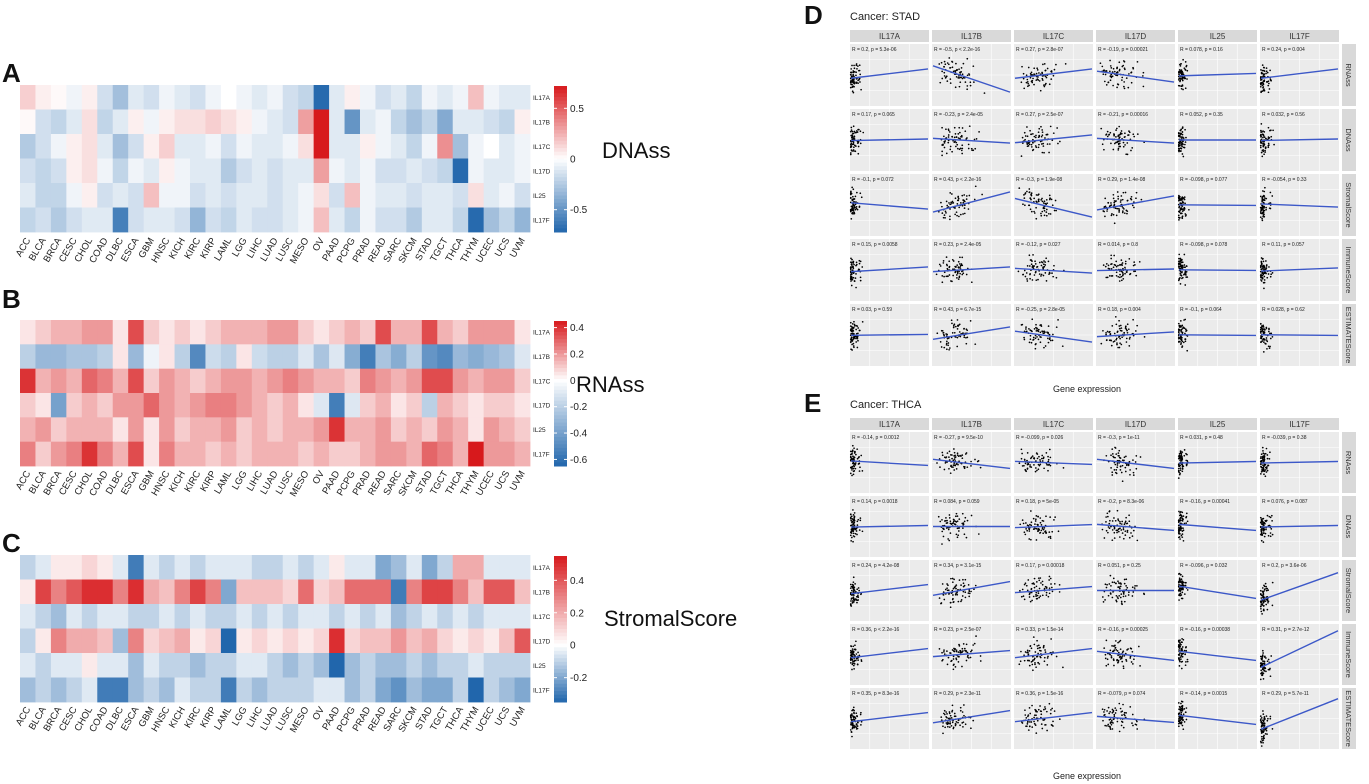 This screenshot has width=1369, height=784. What do you see at coordinates (1119, 438) in the screenshot?
I see `correlation-stat: R = -0.3, p = 1e-11` at bounding box center [1119, 438].